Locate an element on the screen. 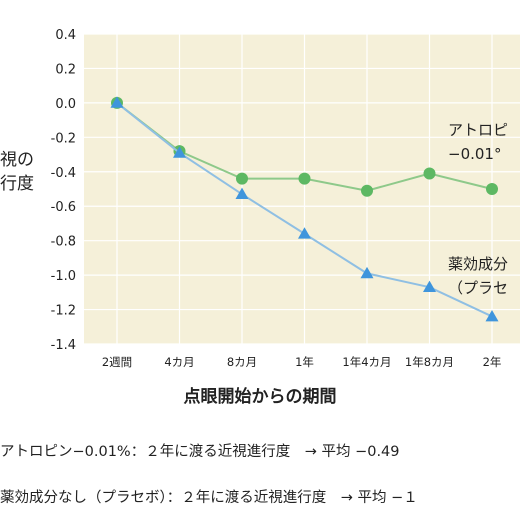 This screenshot has height=520, width=520. y-tick-label: -0.2 is located at coordinates (63, 138).